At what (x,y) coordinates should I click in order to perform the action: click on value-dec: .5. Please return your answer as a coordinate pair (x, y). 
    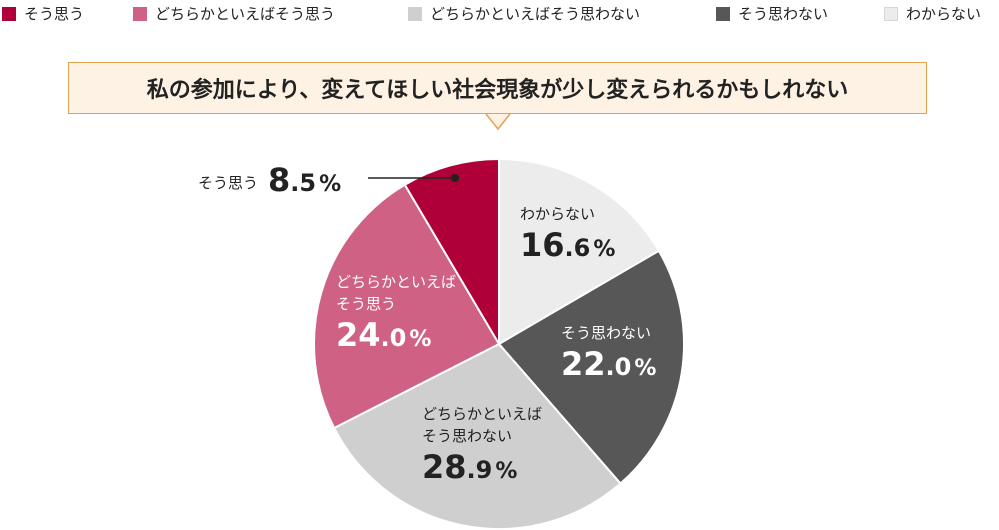
    Looking at the image, I should click on (303, 183).